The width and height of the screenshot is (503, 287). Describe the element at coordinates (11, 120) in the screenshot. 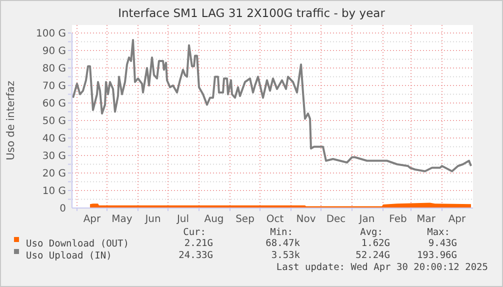

I see `y-axis-title: Uso de interfaz` at that location.